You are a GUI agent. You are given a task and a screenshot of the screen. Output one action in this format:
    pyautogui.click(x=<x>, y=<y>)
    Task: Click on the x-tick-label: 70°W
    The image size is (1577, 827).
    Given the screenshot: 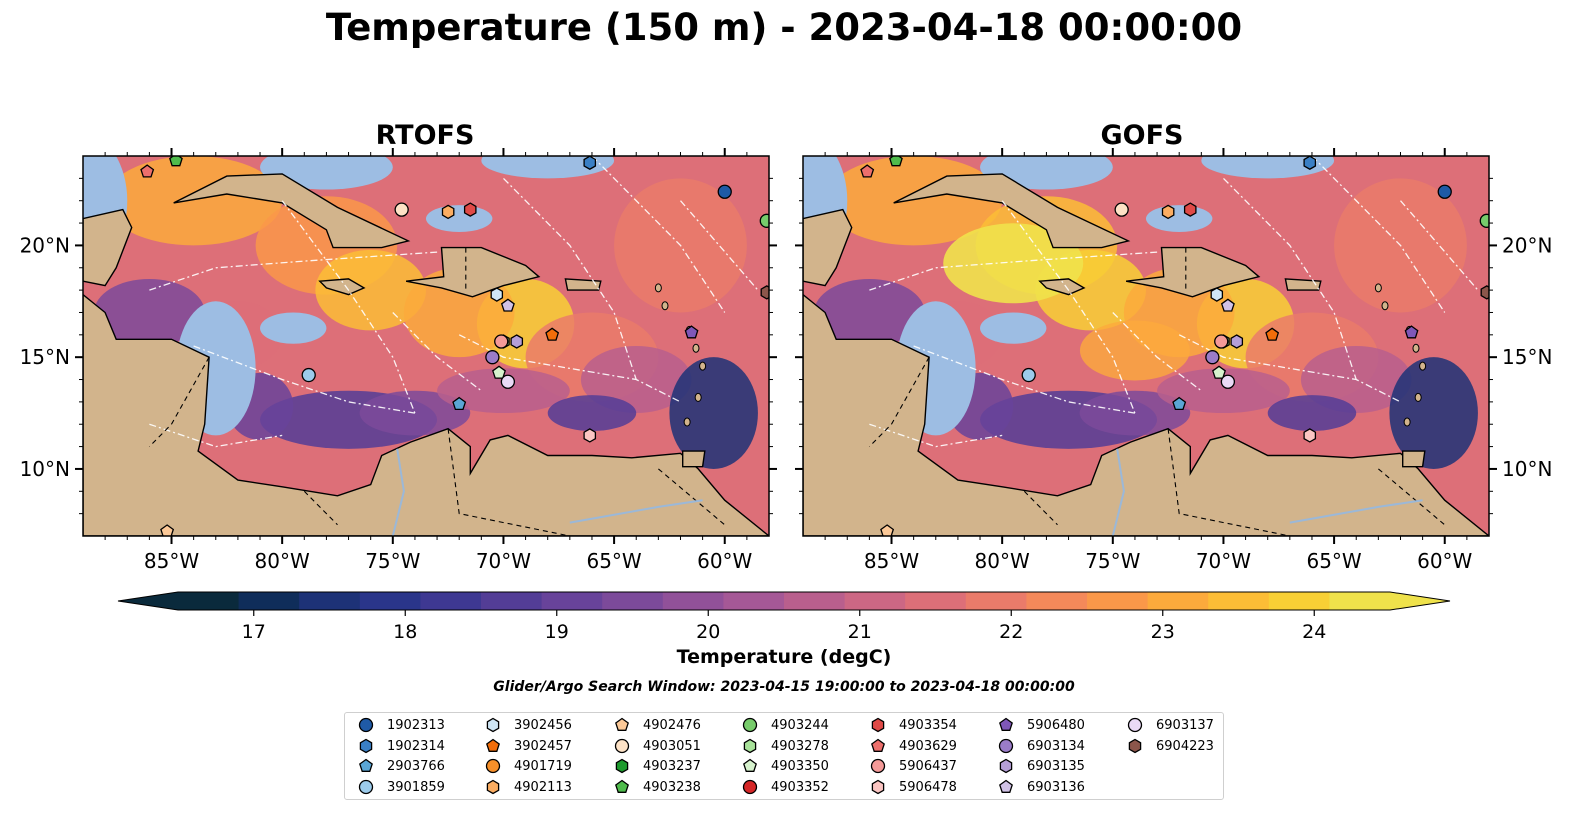 What is the action you would take?
    pyautogui.click(x=1223, y=561)
    